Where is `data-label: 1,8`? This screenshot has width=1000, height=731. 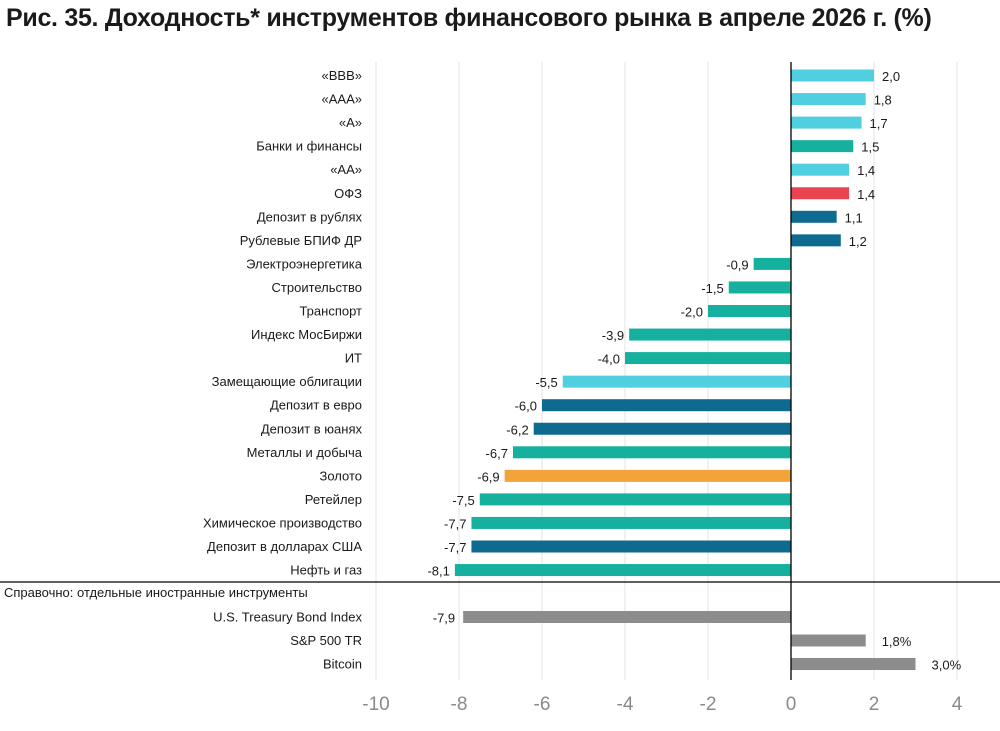
data-label: 1,8 is located at coordinates (883, 100).